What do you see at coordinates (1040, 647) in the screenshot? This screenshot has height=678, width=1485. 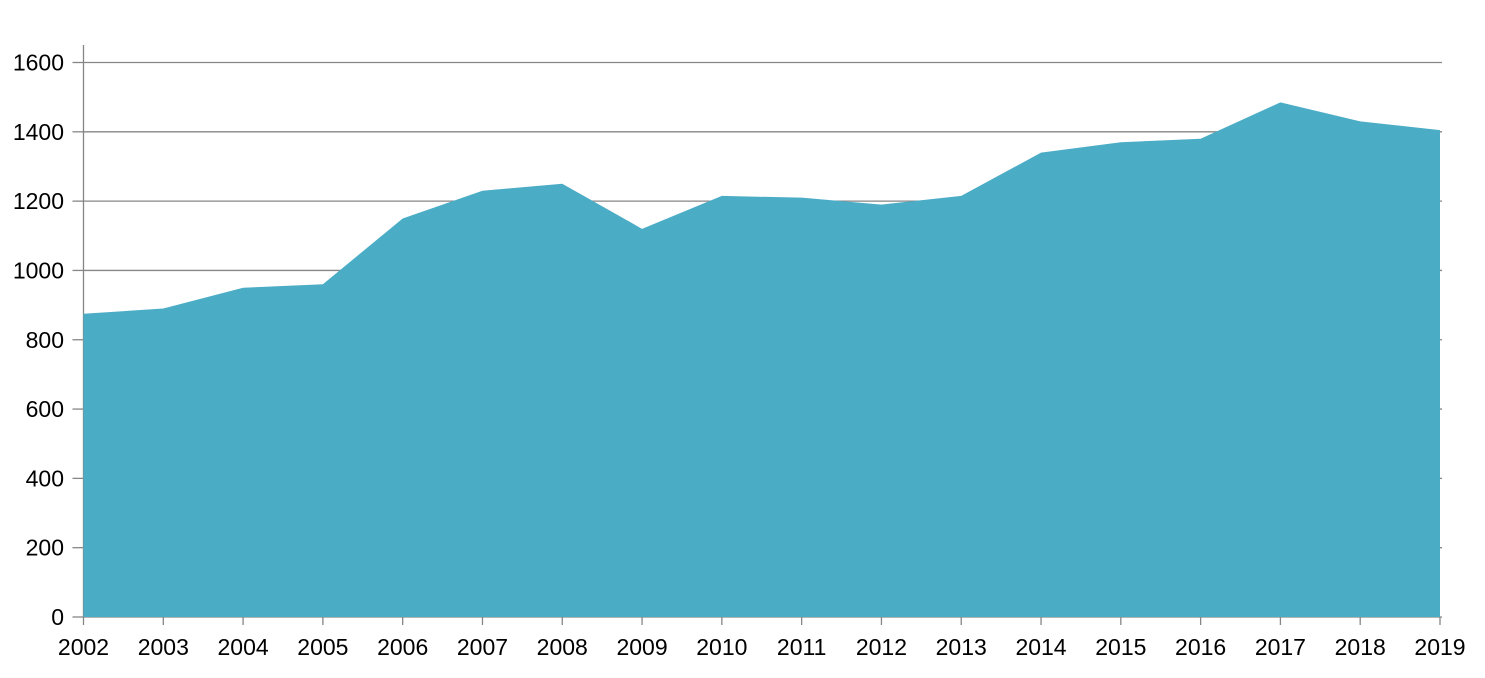 I see `x-axis-tick-label: 2014` at bounding box center [1040, 647].